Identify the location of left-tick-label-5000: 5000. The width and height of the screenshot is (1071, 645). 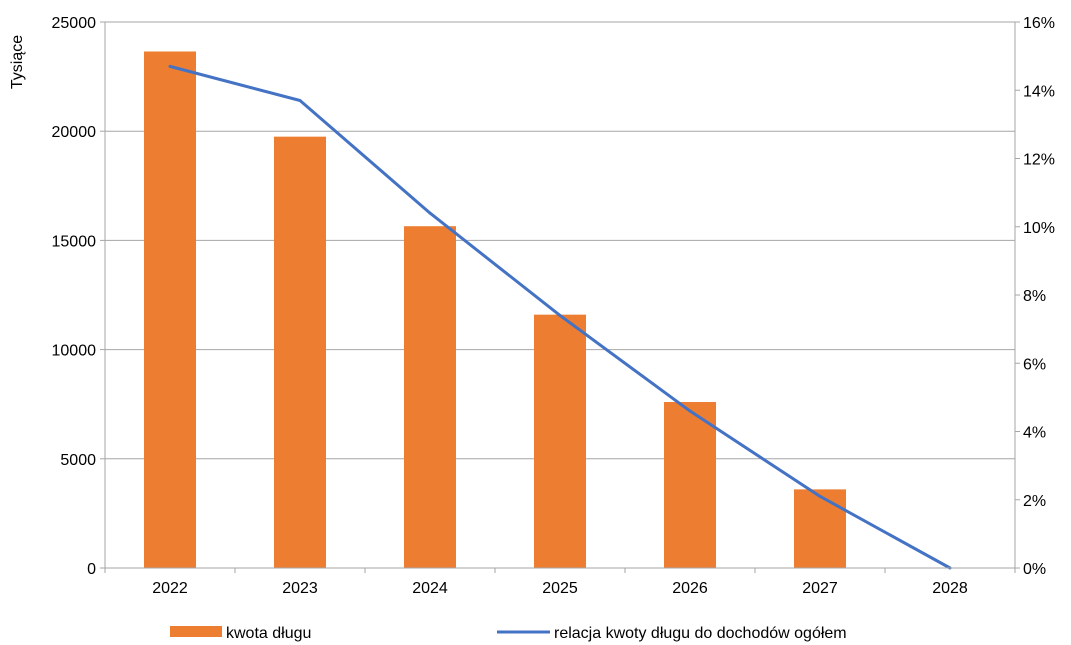
(78, 460).